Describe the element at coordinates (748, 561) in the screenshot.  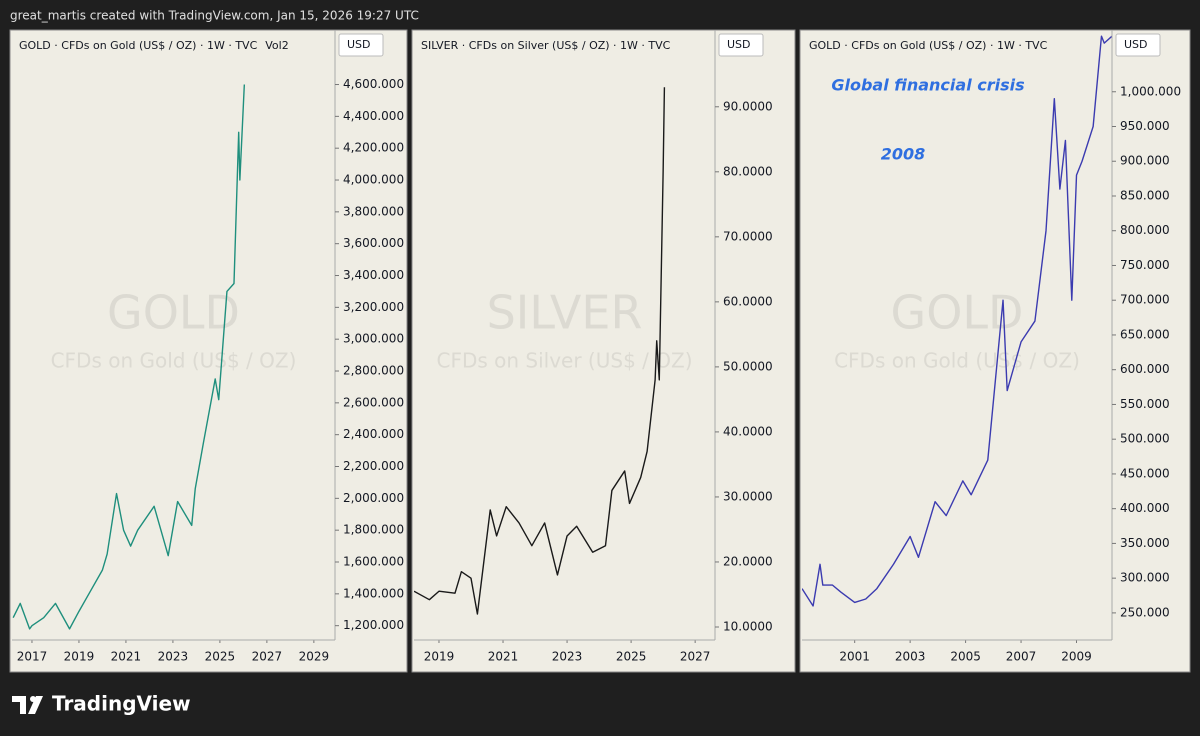
I see `y-tick-label: 20.0000` at that location.